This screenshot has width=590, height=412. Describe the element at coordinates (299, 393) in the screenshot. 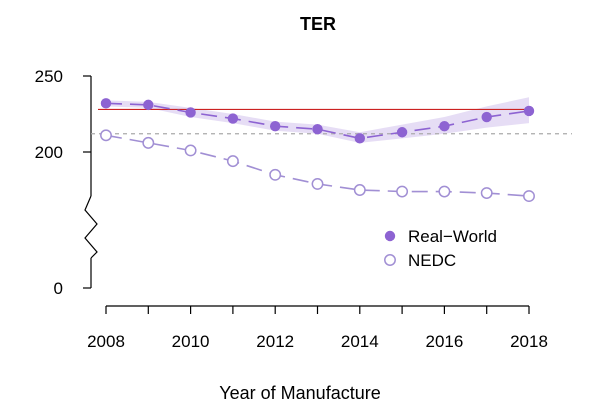

I see `x-axis-label: Year of Manufacture` at that location.